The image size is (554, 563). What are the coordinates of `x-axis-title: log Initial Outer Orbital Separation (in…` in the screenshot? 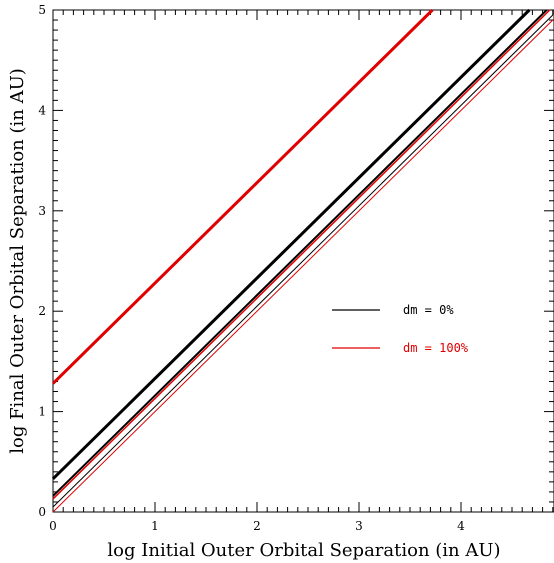 It's located at (303, 550).